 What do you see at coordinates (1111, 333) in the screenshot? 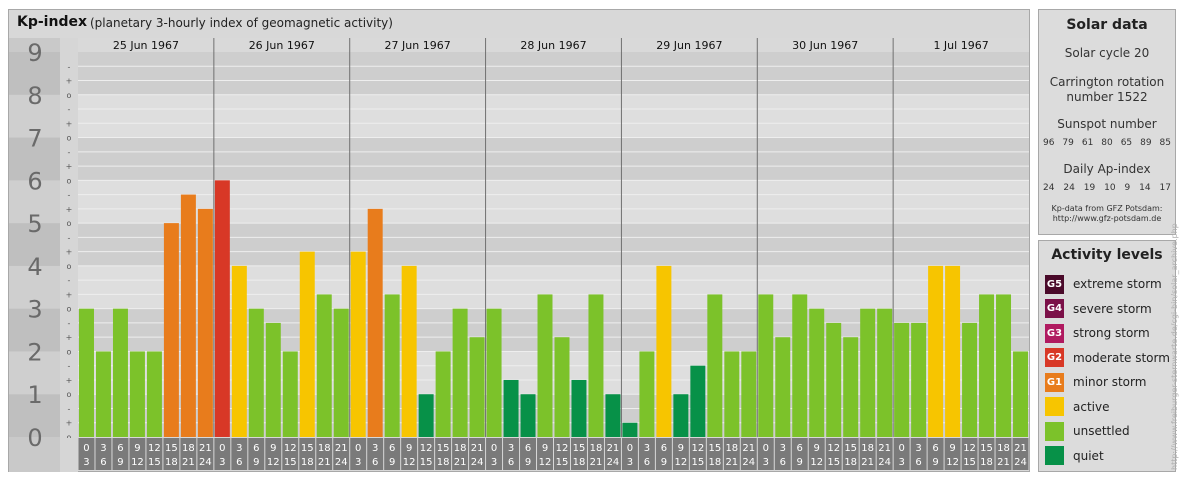
I see `legend-label: strong storm` at bounding box center [1111, 333].